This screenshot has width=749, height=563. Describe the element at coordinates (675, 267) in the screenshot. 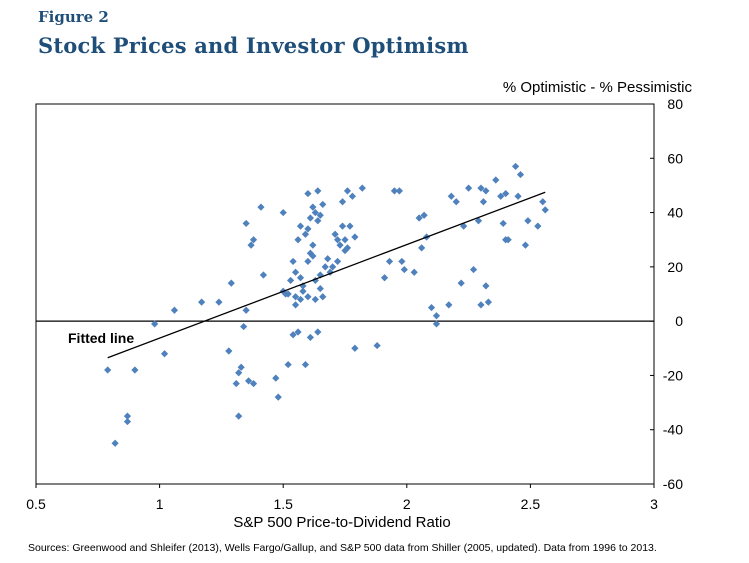

I see `y-tick-label: 20` at that location.